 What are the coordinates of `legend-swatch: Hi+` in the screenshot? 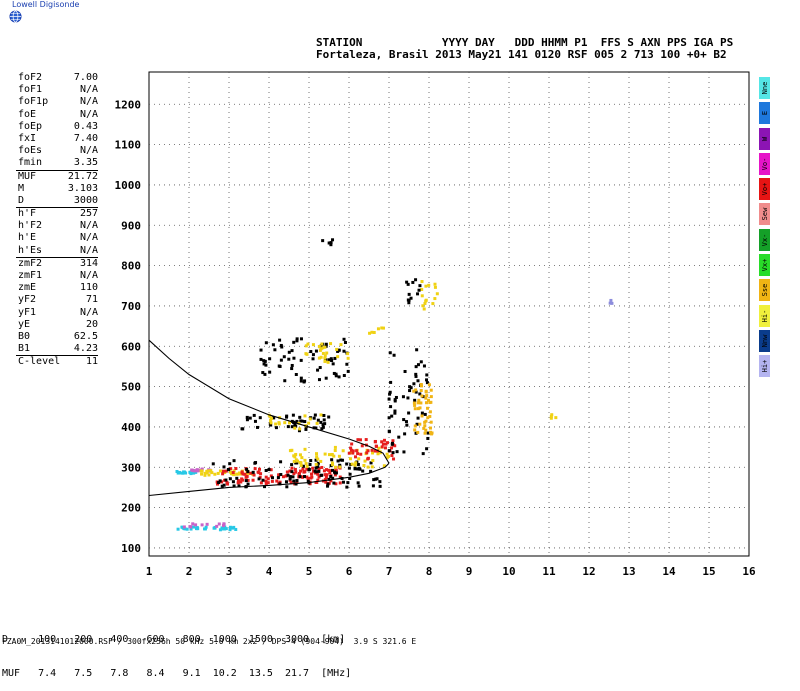 It's located at (764, 366).